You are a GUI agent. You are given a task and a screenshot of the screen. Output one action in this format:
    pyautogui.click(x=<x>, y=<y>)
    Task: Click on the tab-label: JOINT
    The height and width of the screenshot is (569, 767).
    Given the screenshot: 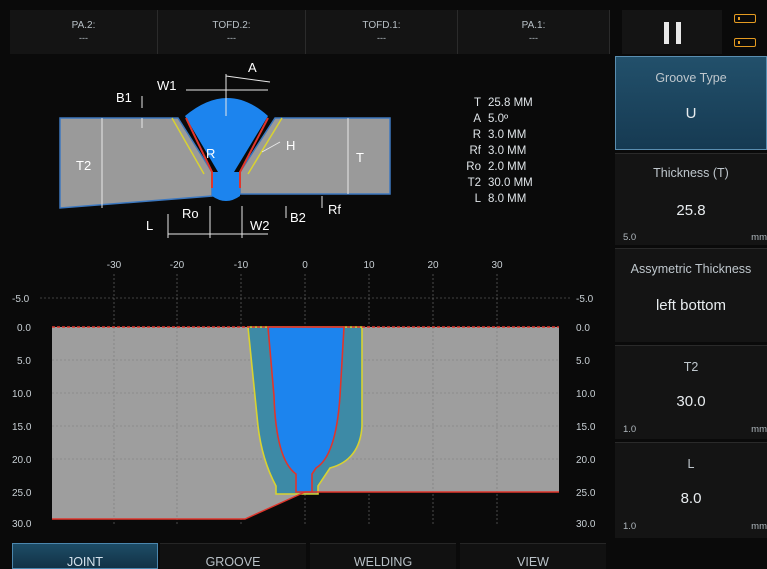 What is the action you would take?
    pyautogui.click(x=85, y=562)
    